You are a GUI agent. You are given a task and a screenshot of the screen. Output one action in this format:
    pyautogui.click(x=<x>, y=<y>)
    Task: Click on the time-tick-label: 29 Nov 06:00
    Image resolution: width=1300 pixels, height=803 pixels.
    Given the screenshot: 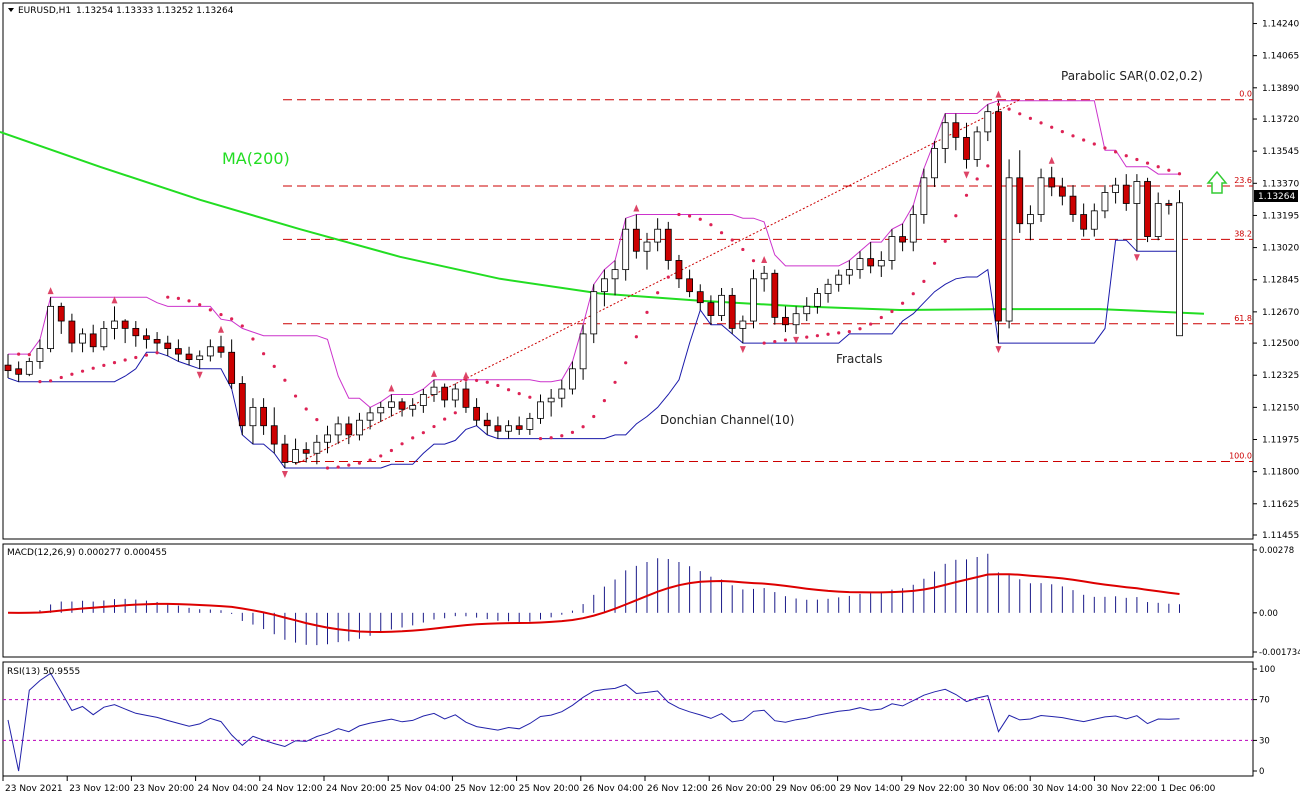 What is the action you would take?
    pyautogui.click(x=805, y=789)
    